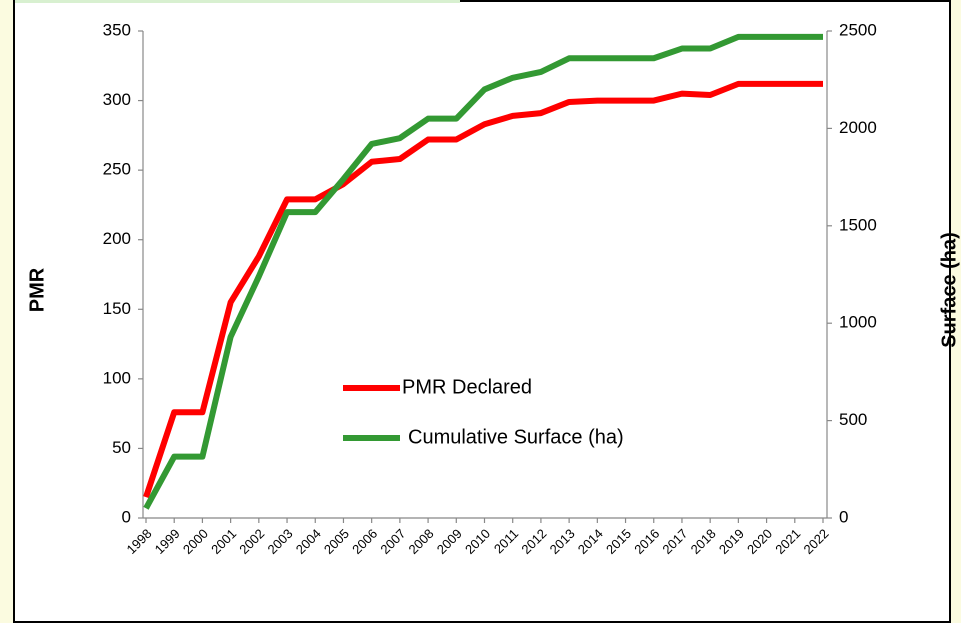 This screenshot has width=961, height=623. Describe the element at coordinates (237, 1) in the screenshot. I see `top-strip` at that location.